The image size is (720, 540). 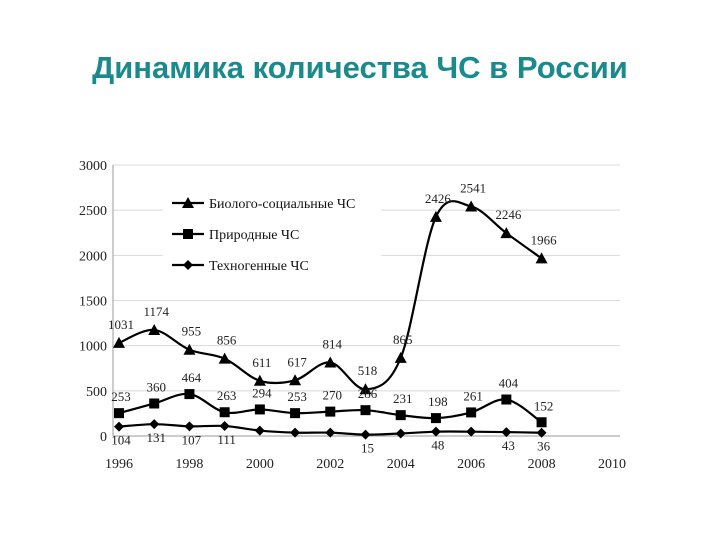 What do you see at coordinates (544, 239) in the screenshot?
I see `data-label: 1966` at bounding box center [544, 239].